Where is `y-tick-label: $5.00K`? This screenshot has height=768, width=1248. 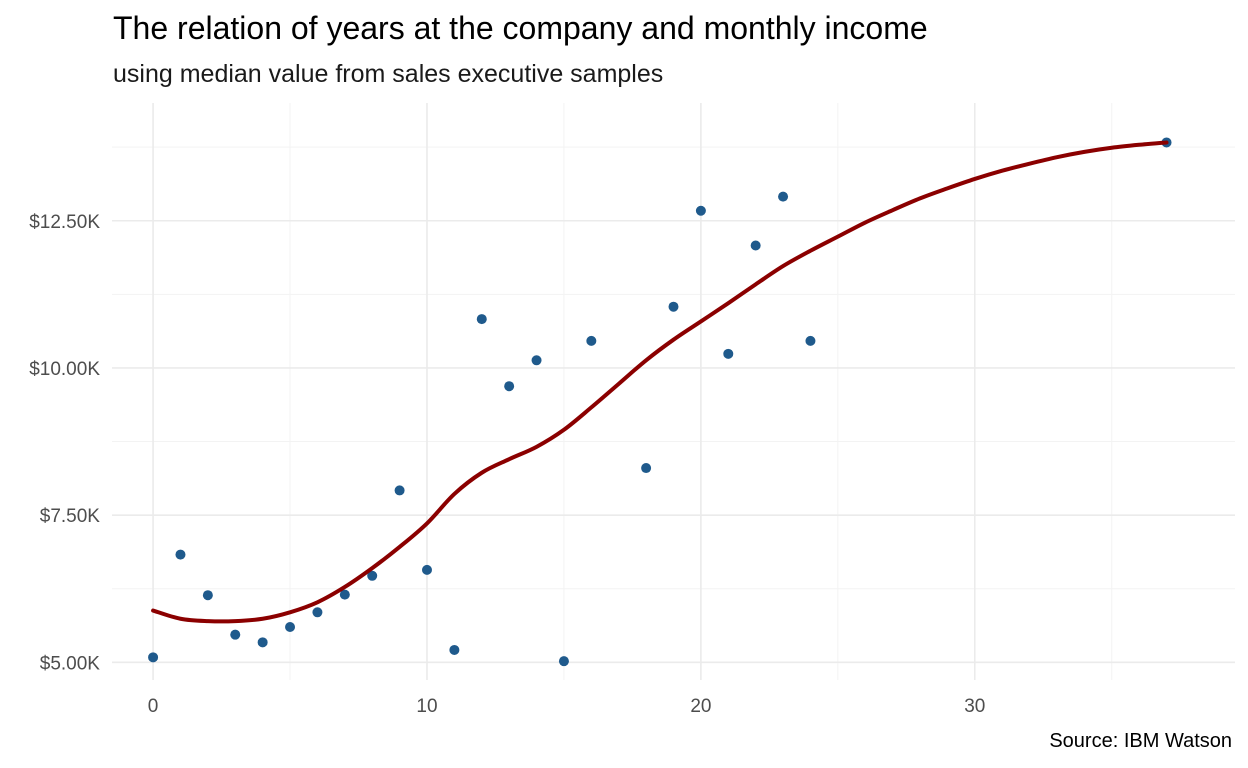
y-tick-label: $5.00K is located at coordinates (70, 663).